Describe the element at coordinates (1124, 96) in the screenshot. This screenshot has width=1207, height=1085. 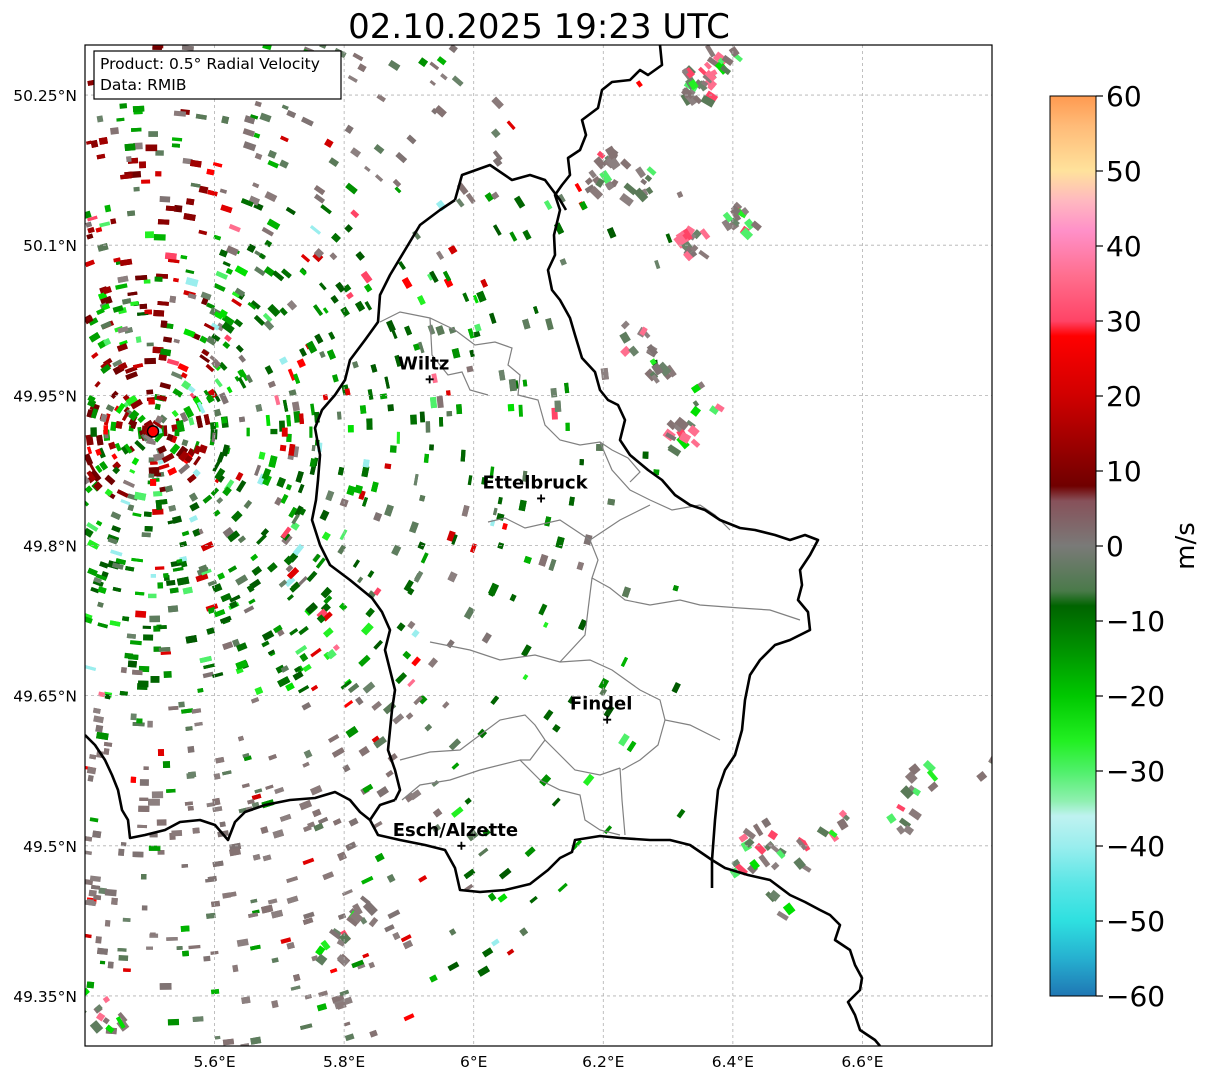
I see `colorbar-tick-label: 60` at that location.